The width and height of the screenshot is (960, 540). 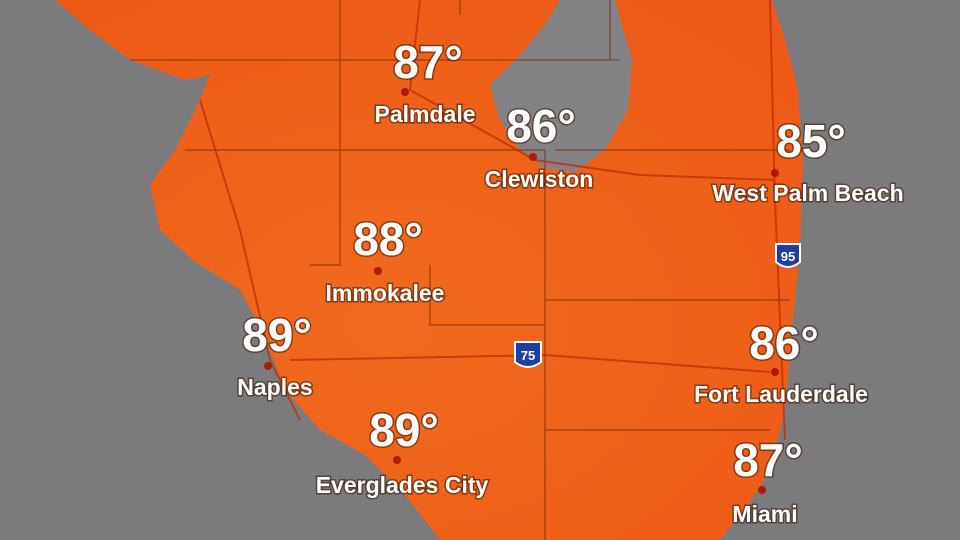 What do you see at coordinates (539, 179) in the screenshot?
I see `city-name: Clewiston` at bounding box center [539, 179].